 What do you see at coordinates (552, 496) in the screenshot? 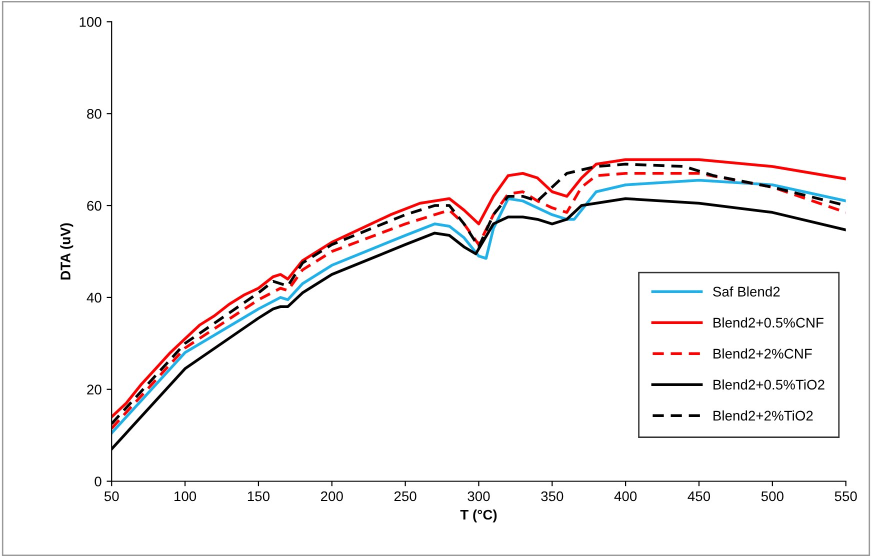
I see `x-tick-label: 350` at bounding box center [552, 496].